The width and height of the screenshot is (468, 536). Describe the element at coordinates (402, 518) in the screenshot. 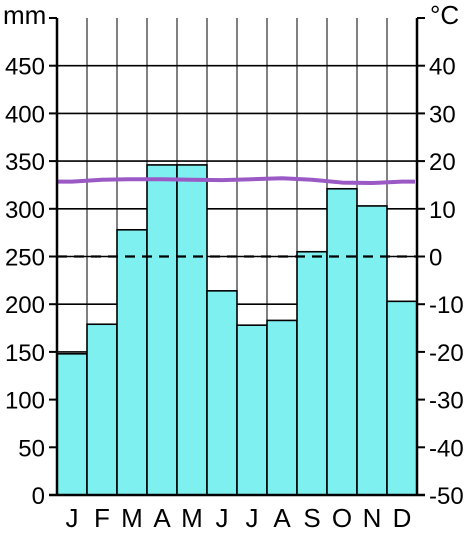

I see `month-label: D` at that location.